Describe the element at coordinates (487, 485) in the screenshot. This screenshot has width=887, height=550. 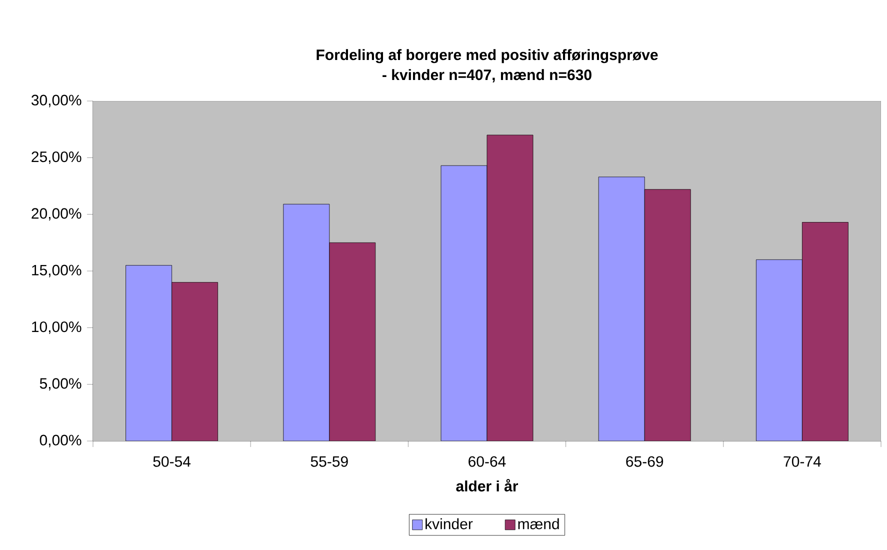
I see `x-axis-title: alder i år` at that location.